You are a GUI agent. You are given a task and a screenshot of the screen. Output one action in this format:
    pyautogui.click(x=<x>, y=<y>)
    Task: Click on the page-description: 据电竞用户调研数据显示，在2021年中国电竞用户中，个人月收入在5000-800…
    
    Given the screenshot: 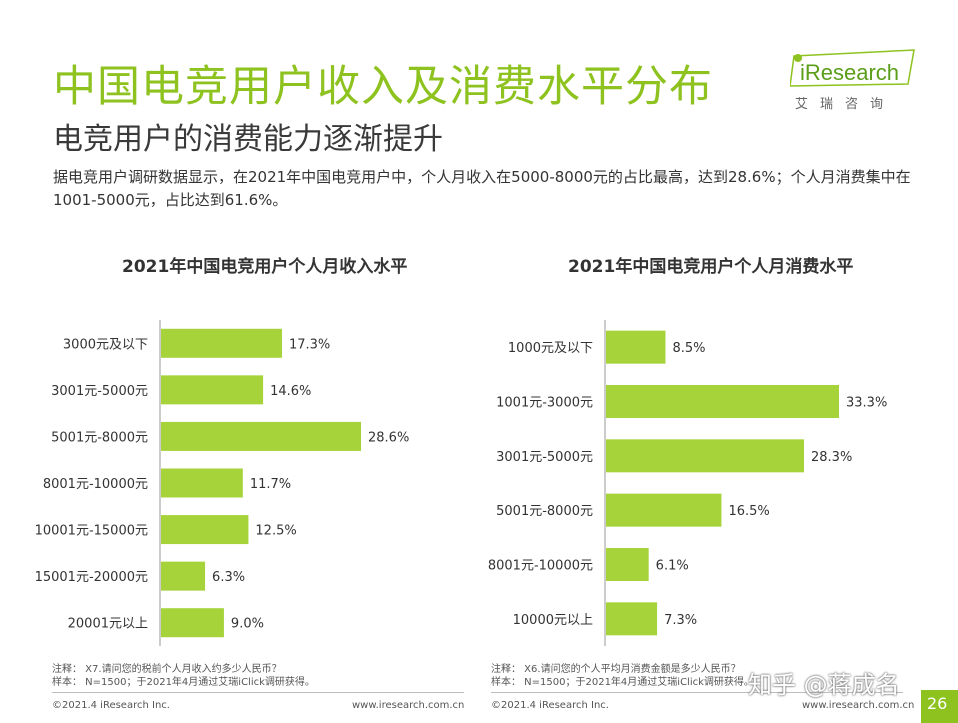 What is the action you would take?
    pyautogui.click(x=482, y=188)
    